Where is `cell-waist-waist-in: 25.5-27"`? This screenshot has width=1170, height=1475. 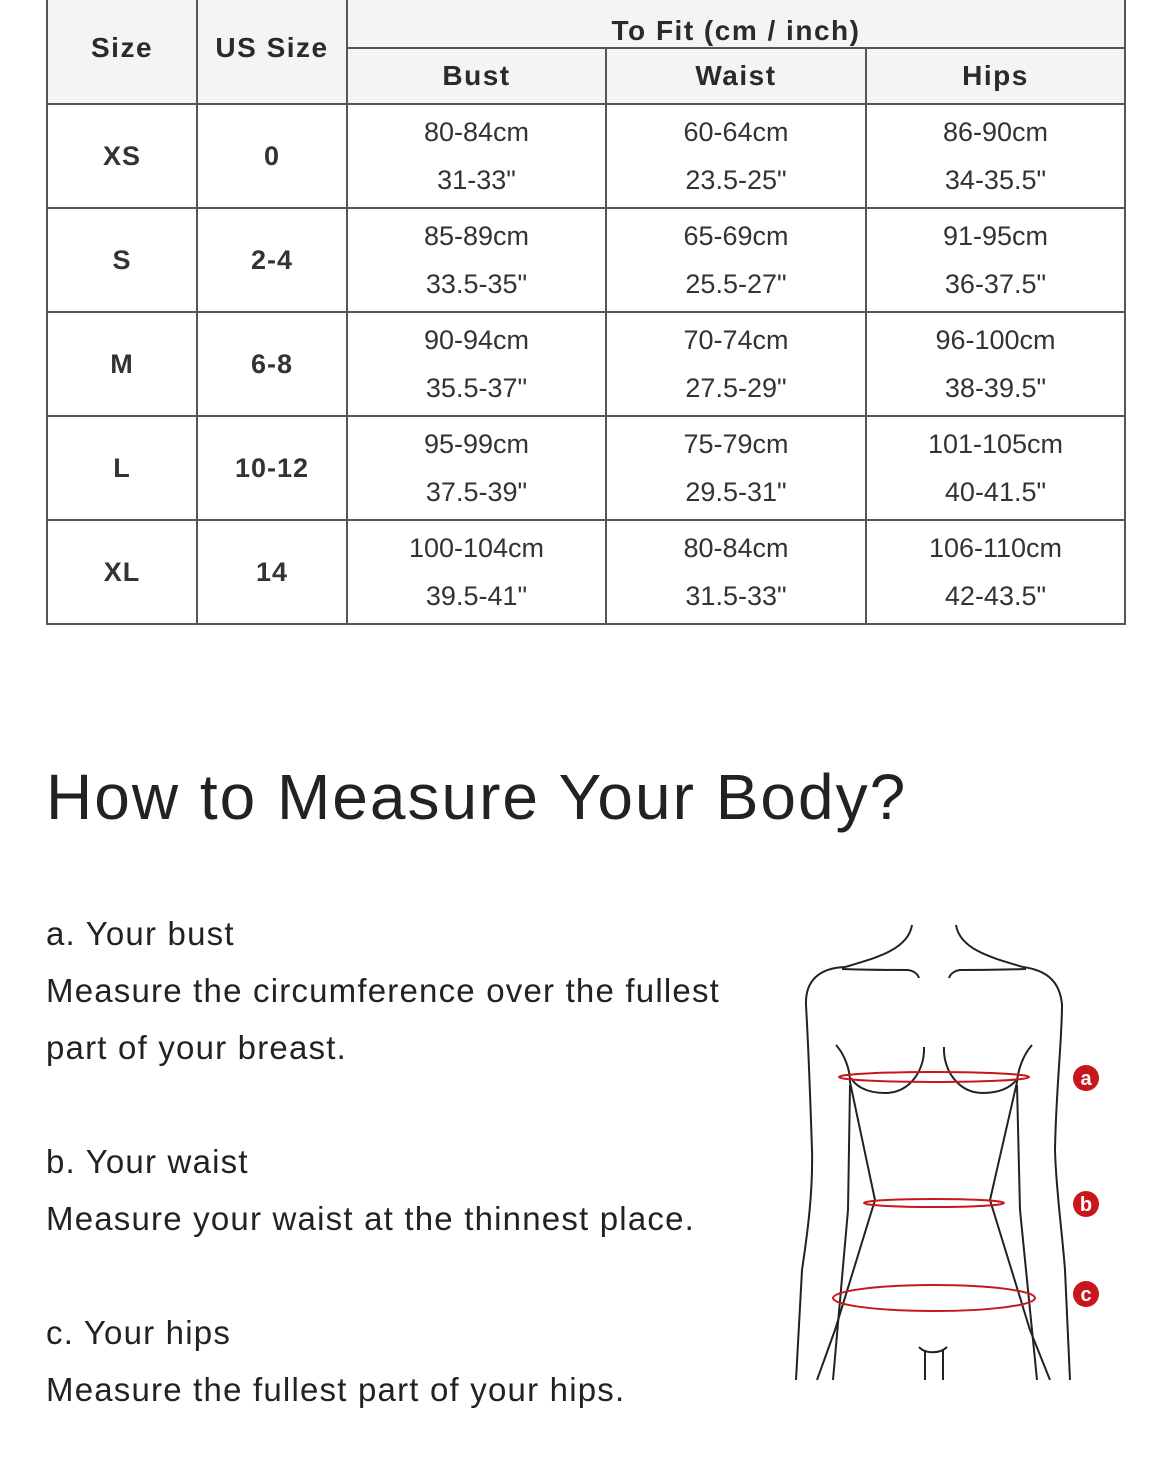
cell-waist-waist-in: 25.5-27" is located at coordinates (736, 284).